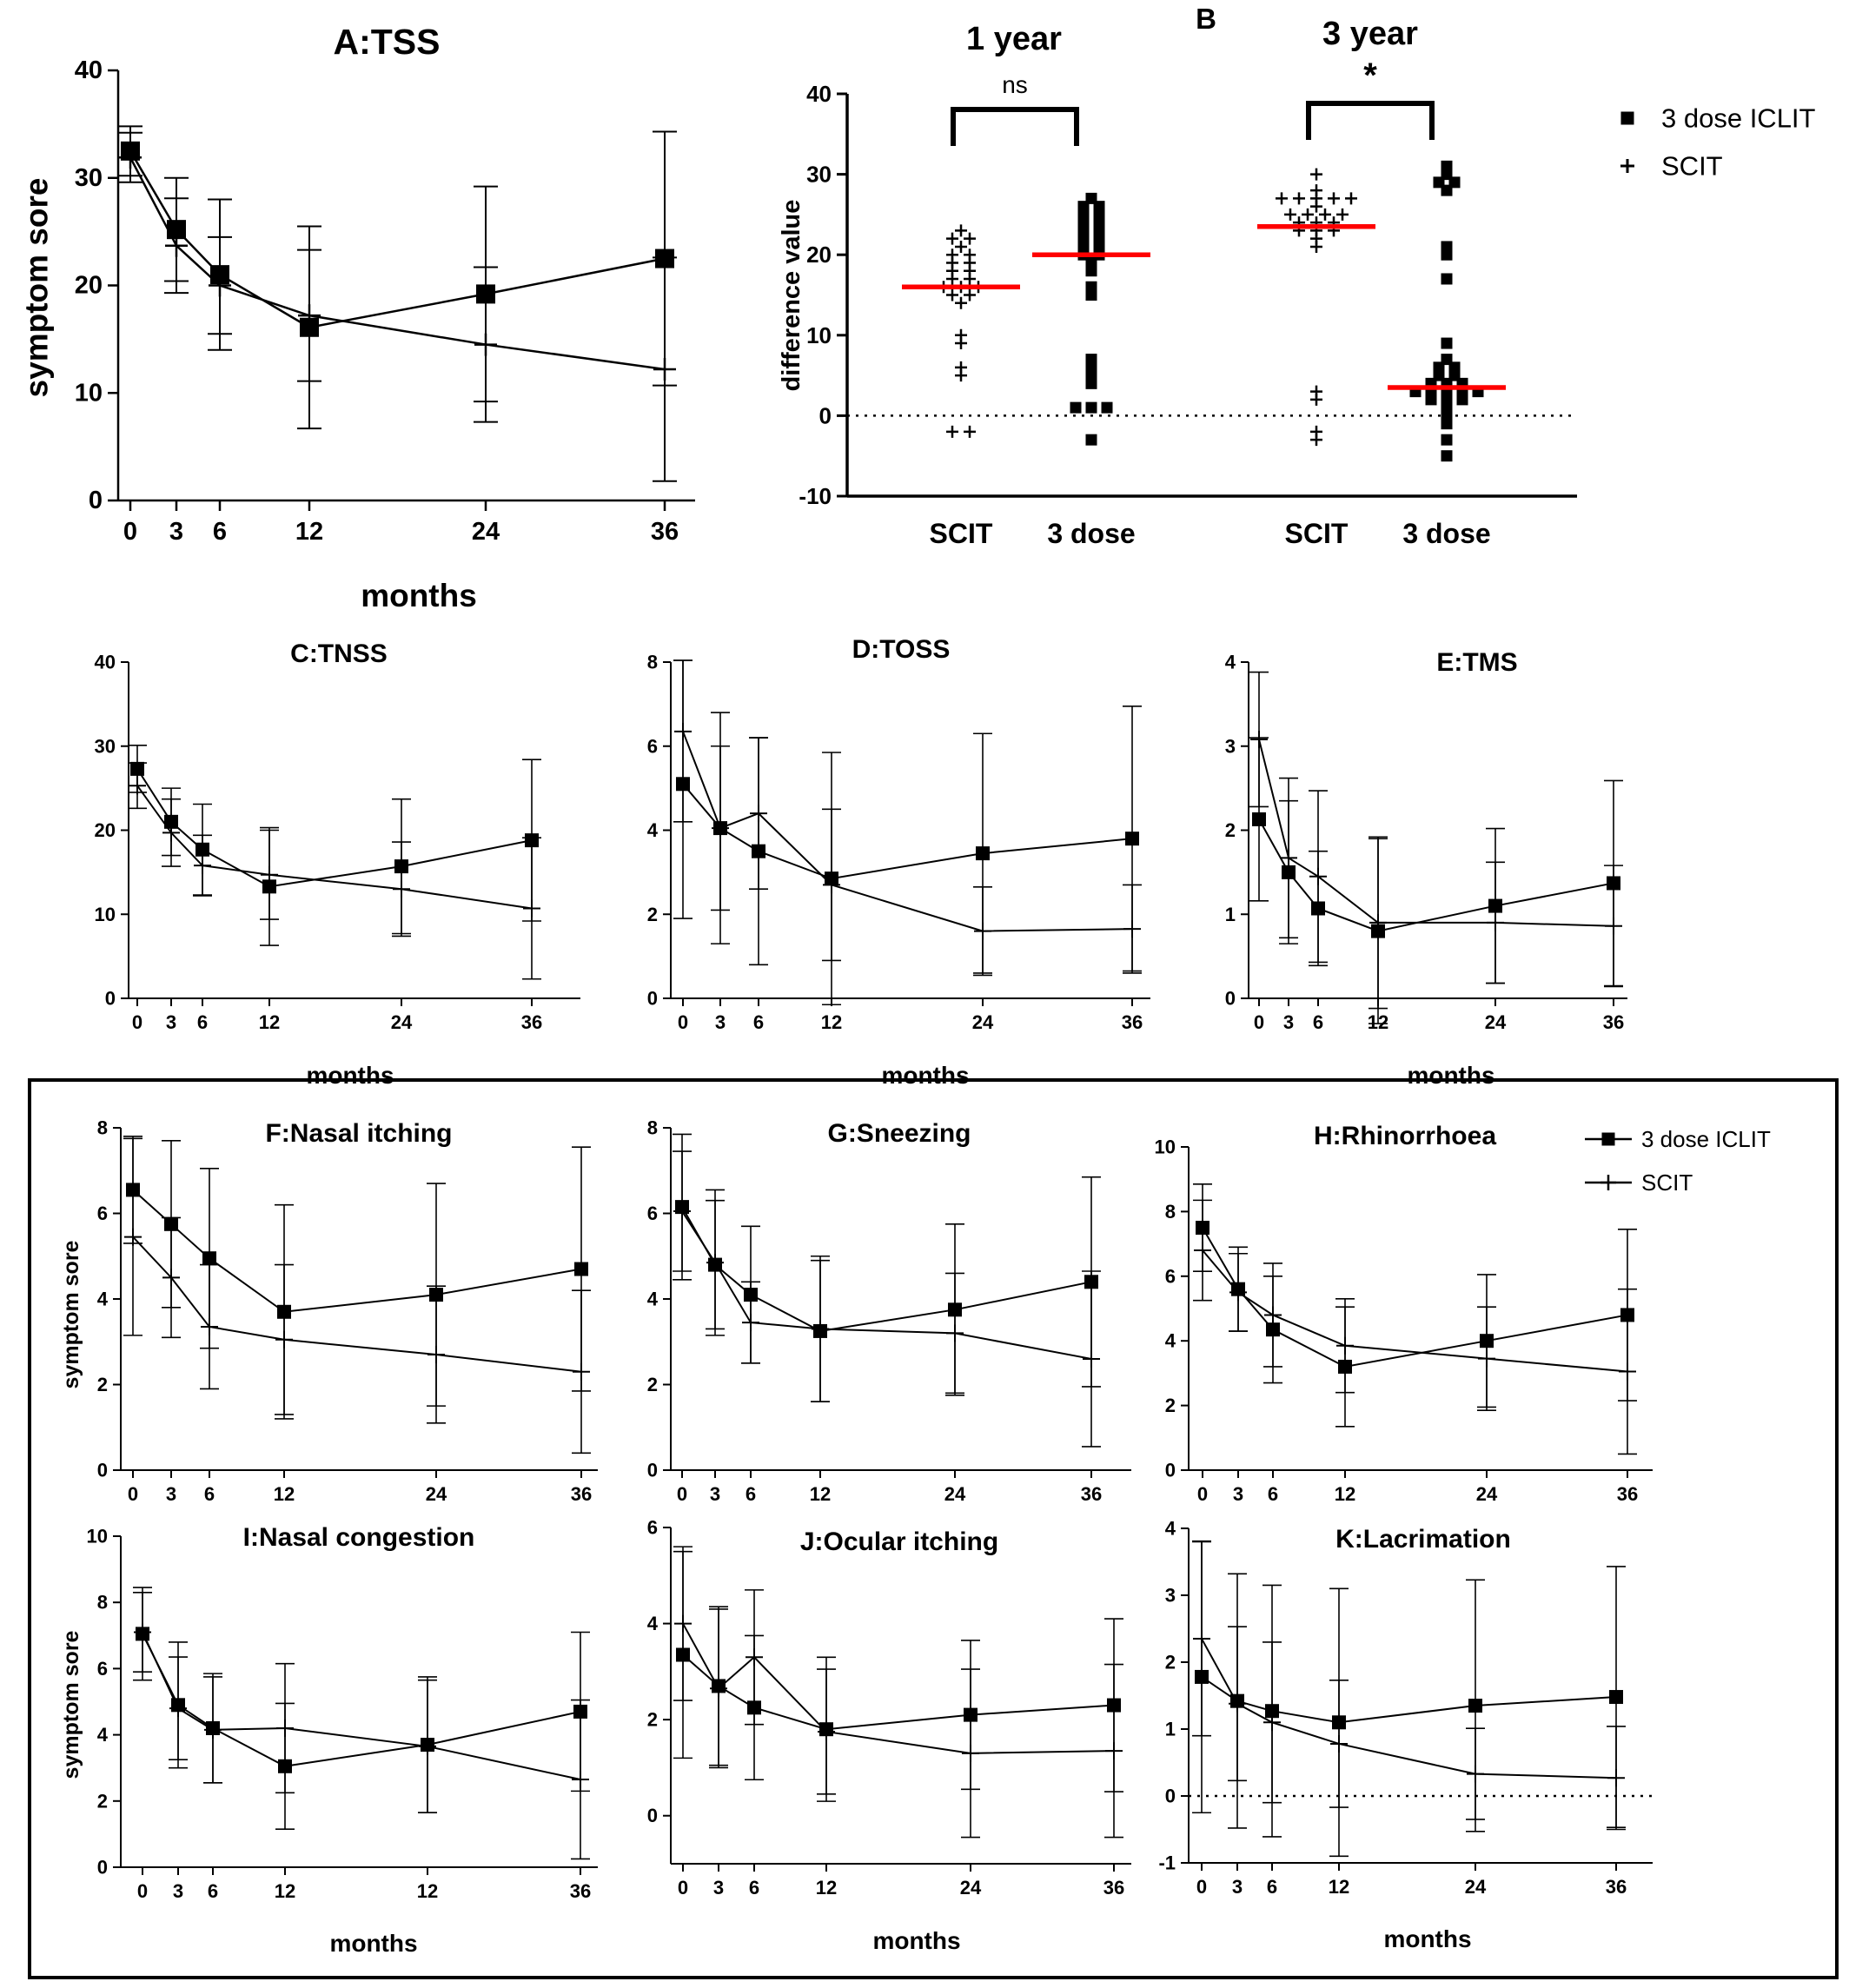 The width and height of the screenshot is (1849, 1988). Describe the element at coordinates (1014, 39) in the screenshot. I see `panel-b-group-title: 1 year` at that location.